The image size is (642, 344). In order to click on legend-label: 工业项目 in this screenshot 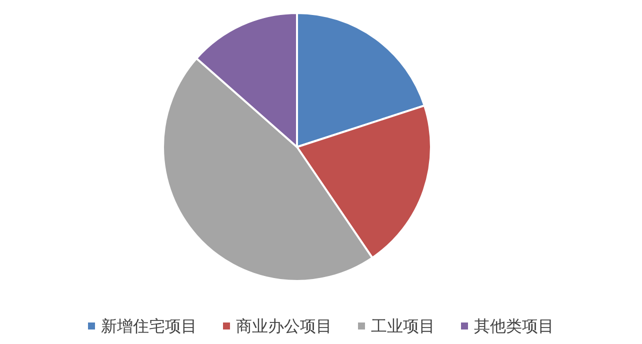, I will do `click(403, 326)`.